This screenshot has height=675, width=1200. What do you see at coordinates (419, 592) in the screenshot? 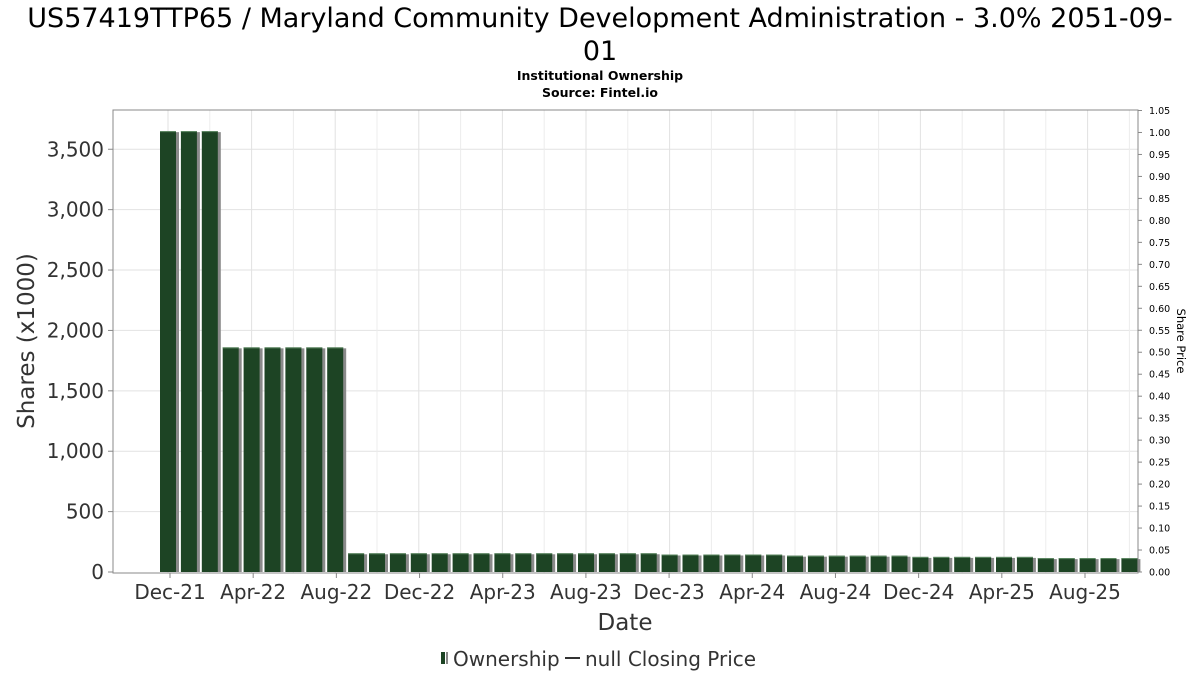
I see `x-tick-label-3: Dec-22` at bounding box center [419, 592].